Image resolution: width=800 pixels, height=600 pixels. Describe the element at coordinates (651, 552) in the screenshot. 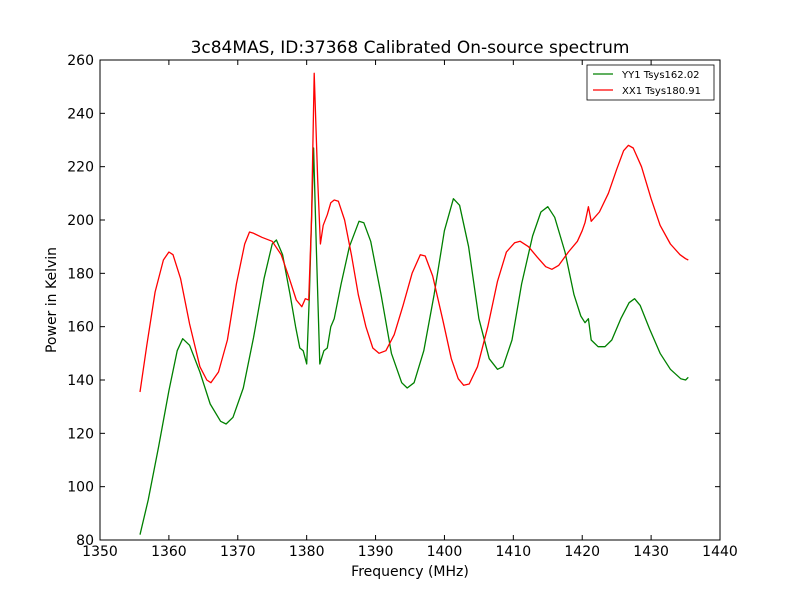

I see `x-tick-label: 1430` at that location.